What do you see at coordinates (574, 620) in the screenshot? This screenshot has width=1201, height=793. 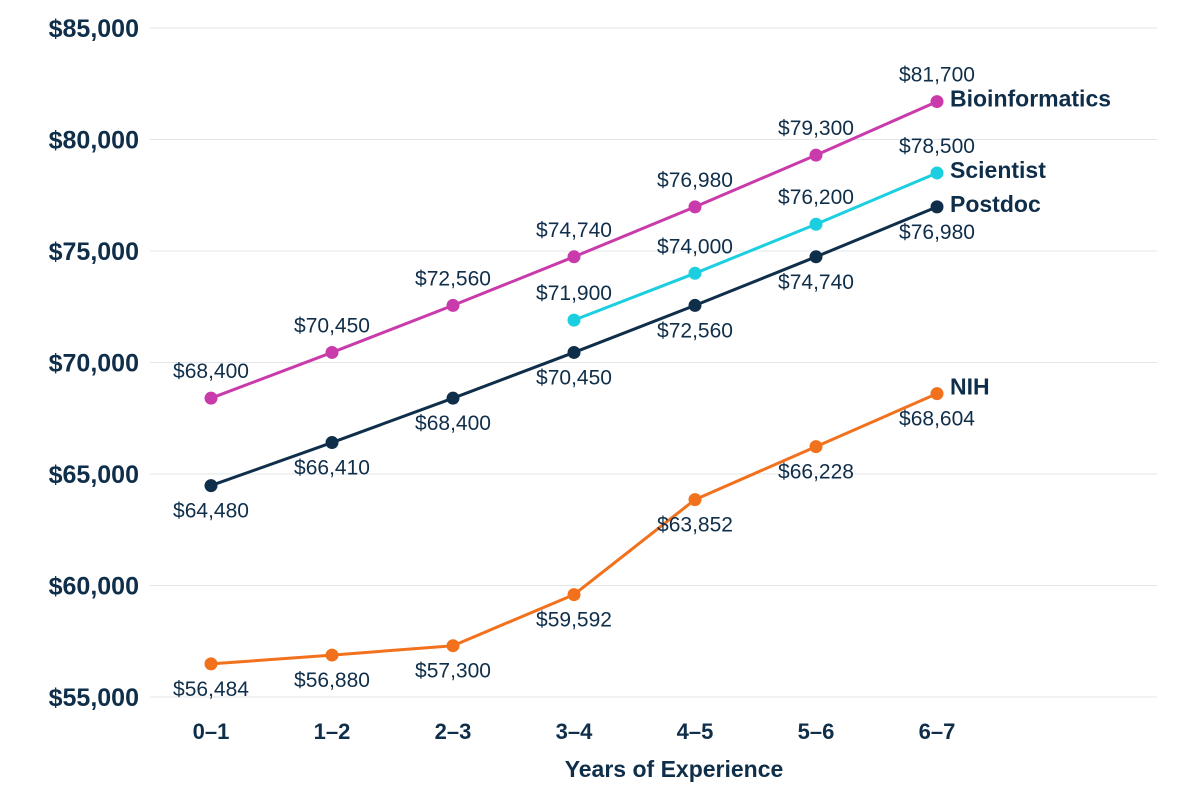 I see `data-label: $59,592` at bounding box center [574, 620].